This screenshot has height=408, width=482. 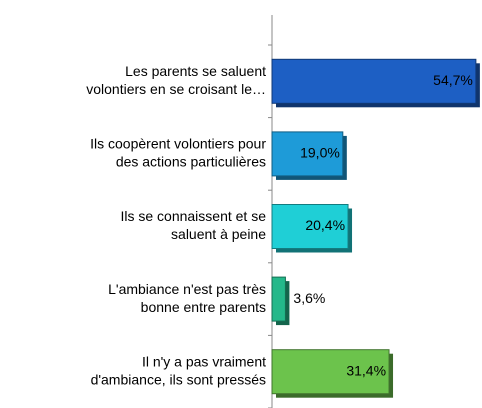 What do you see at coordinates (218, 234) in the screenshot?
I see `category-label: saluent à peine` at bounding box center [218, 234].